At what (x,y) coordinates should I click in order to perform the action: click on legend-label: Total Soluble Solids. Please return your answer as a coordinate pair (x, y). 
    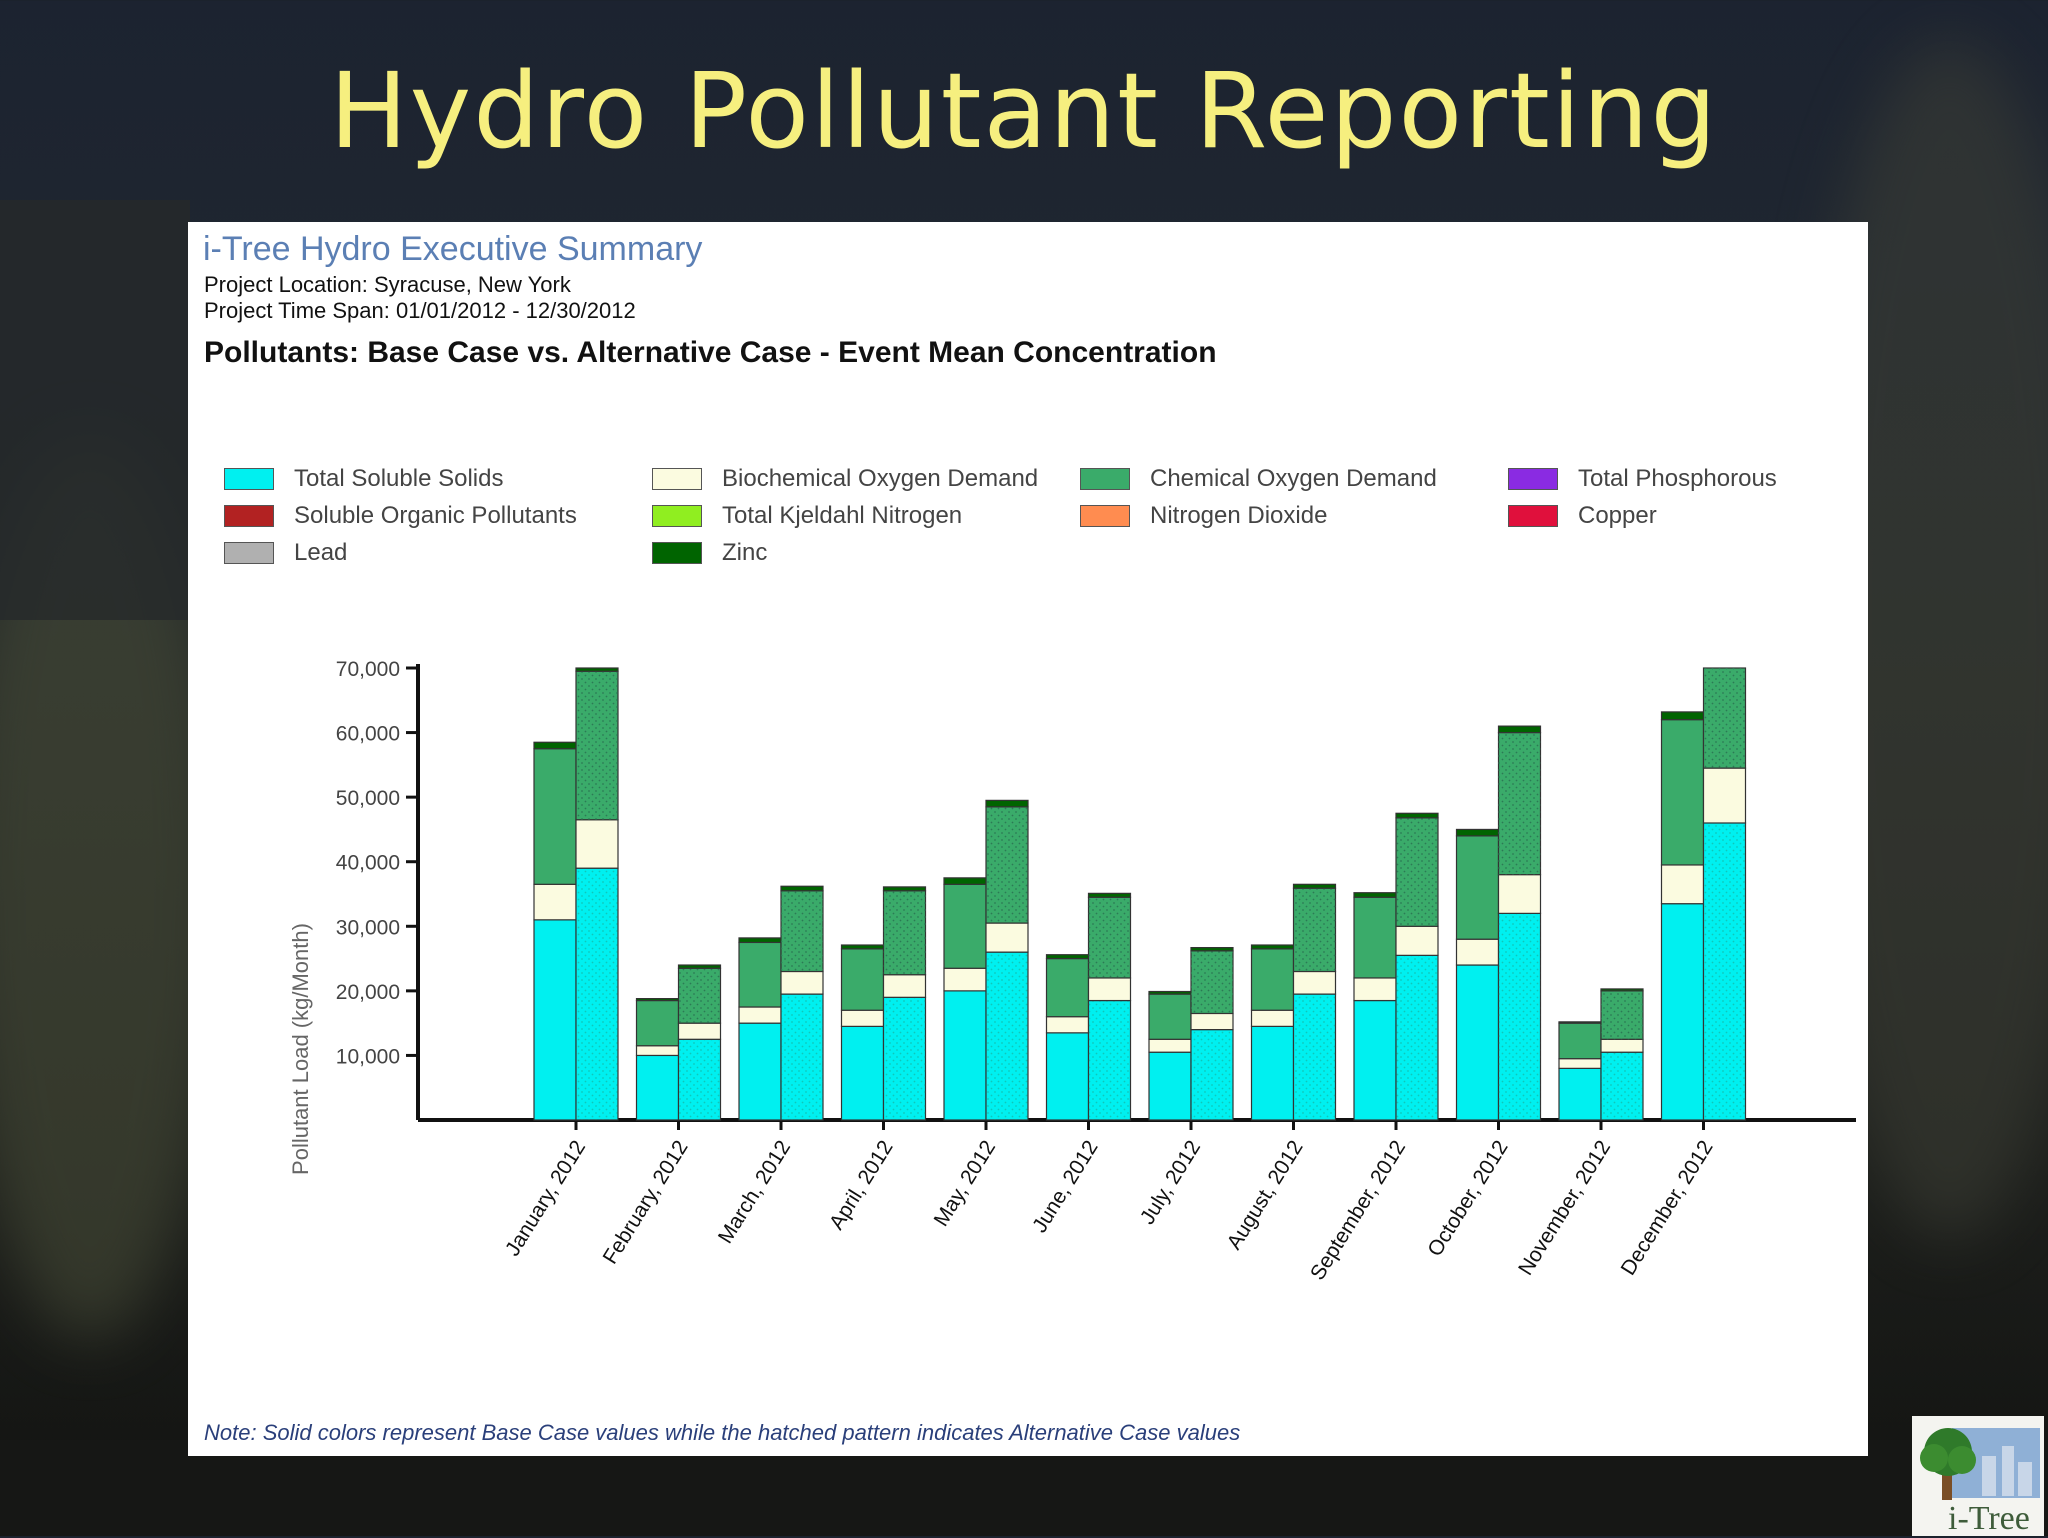
    Looking at the image, I should click on (399, 478).